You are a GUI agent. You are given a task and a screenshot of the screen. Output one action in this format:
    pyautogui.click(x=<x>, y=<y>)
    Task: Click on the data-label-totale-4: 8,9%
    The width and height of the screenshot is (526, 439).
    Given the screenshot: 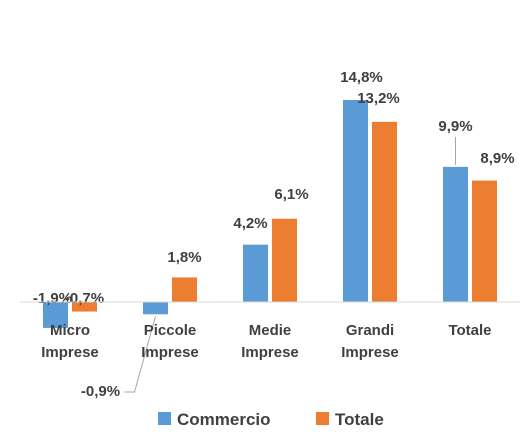 What is the action you would take?
    pyautogui.click(x=497, y=158)
    